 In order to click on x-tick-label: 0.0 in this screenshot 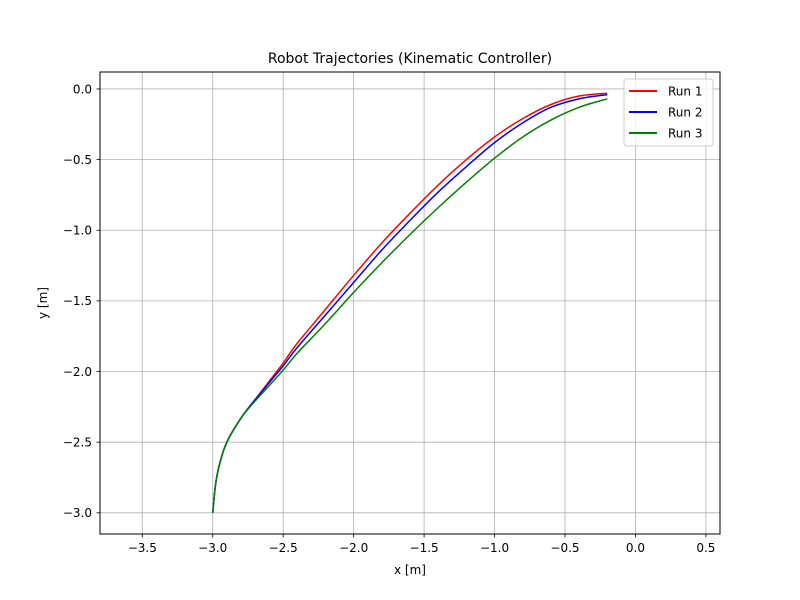, I will do `click(635, 548)`.